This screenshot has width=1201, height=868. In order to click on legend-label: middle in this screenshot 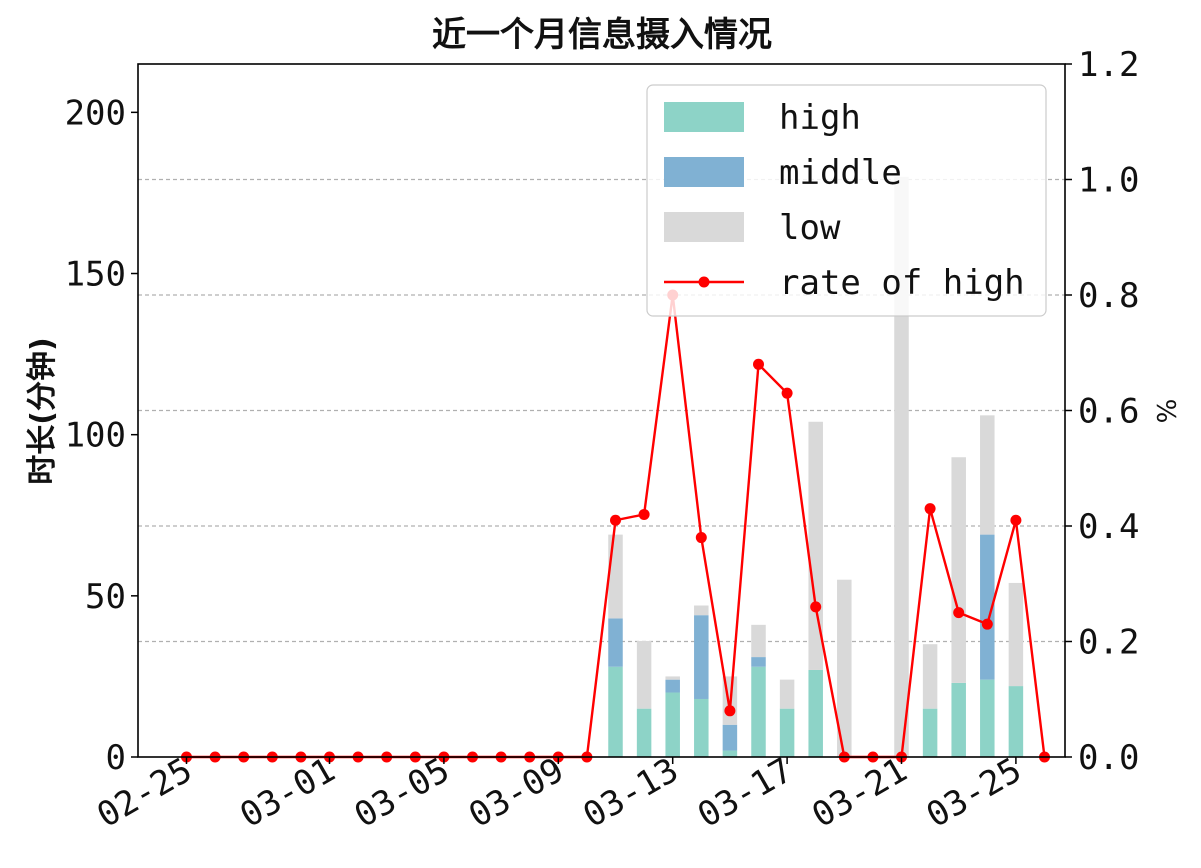, I will do `click(840, 173)`.